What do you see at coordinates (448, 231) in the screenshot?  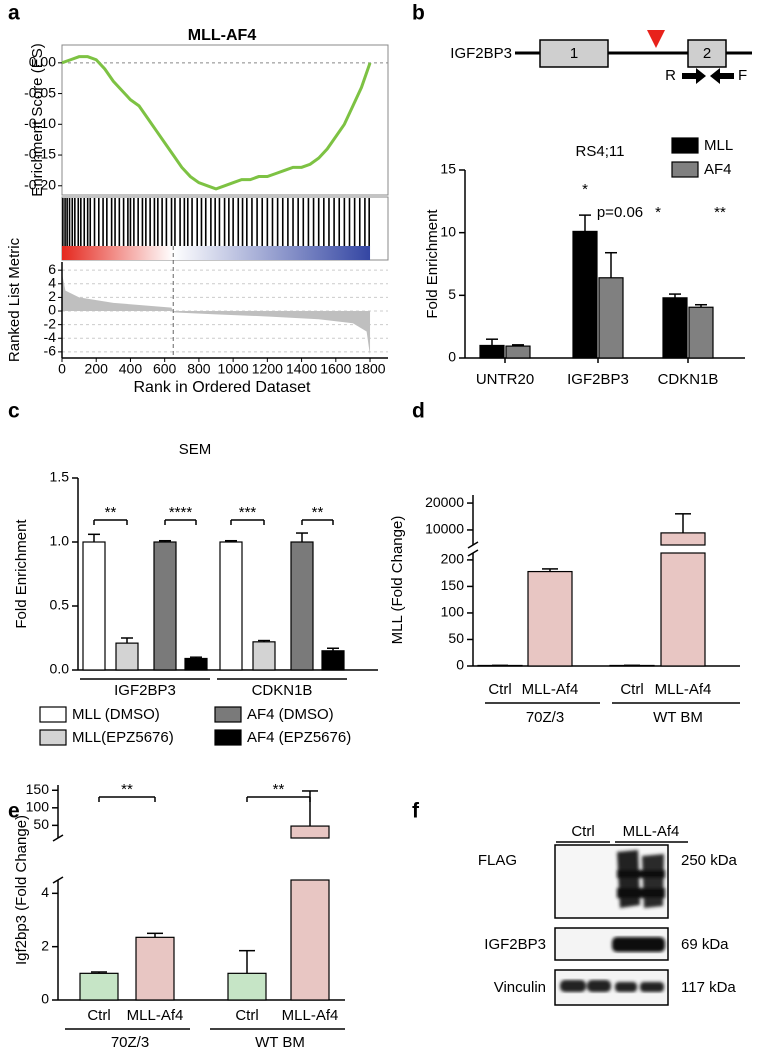 I see `y-tick-label: 10` at bounding box center [448, 231].